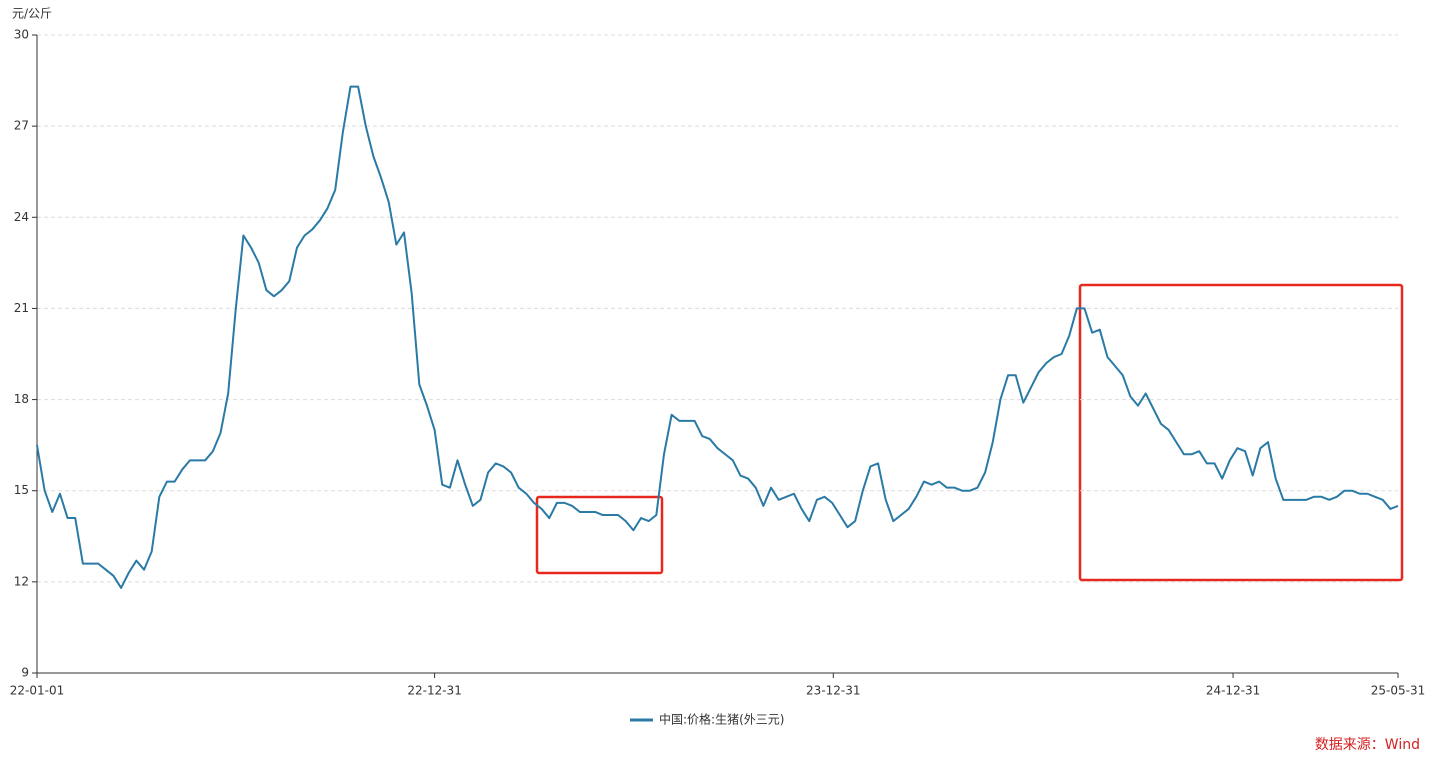 Image resolution: width=1436 pixels, height=758 pixels. Describe the element at coordinates (32, 14) in the screenshot. I see `y-axis-label: 元/公斤` at that location.